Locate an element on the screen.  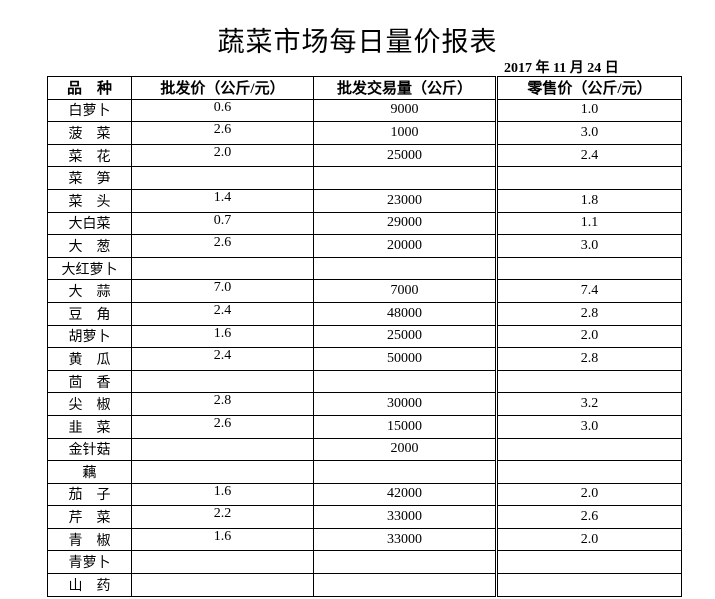
wholesale-volume-cell: 7000 is located at coordinates (405, 291).